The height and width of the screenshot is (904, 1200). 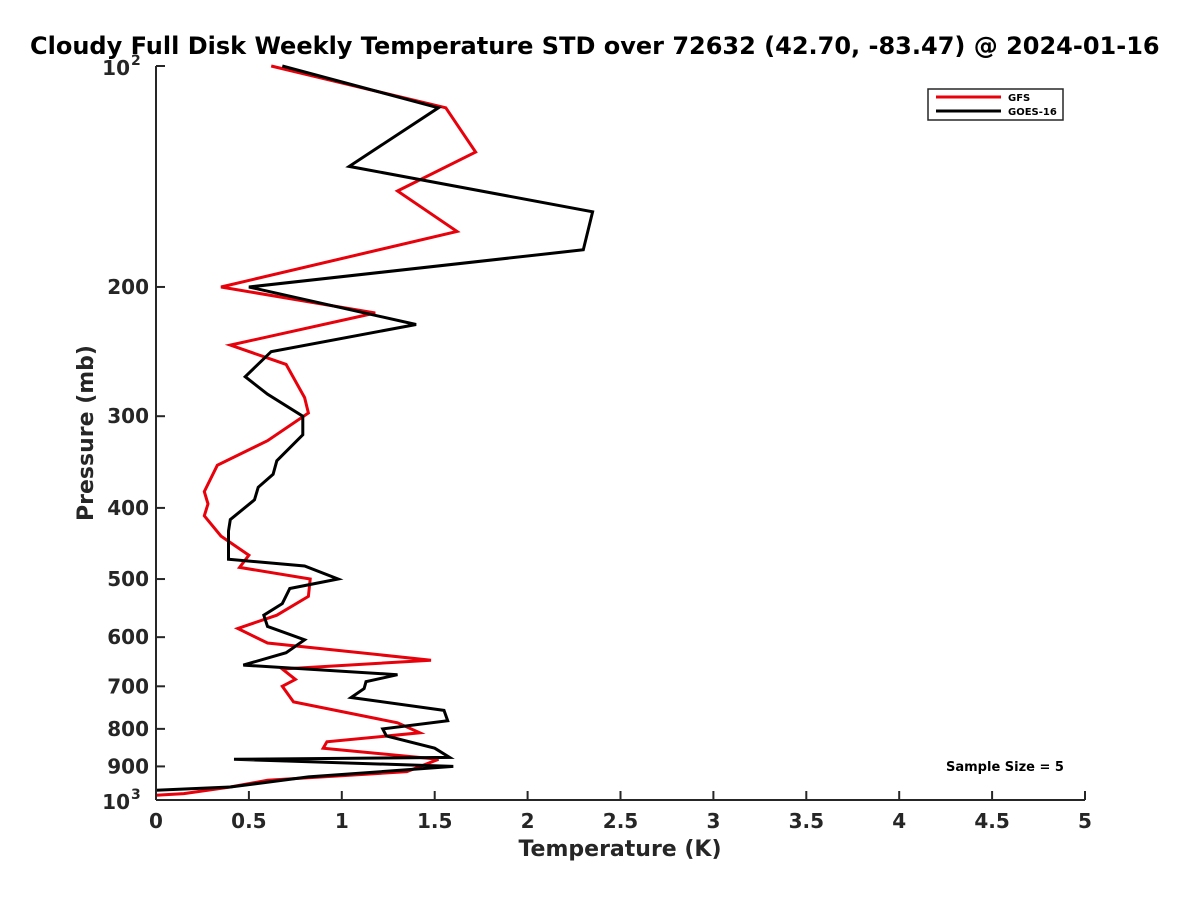 I want to click on y-tick-label: 500, so click(x=128, y=579).